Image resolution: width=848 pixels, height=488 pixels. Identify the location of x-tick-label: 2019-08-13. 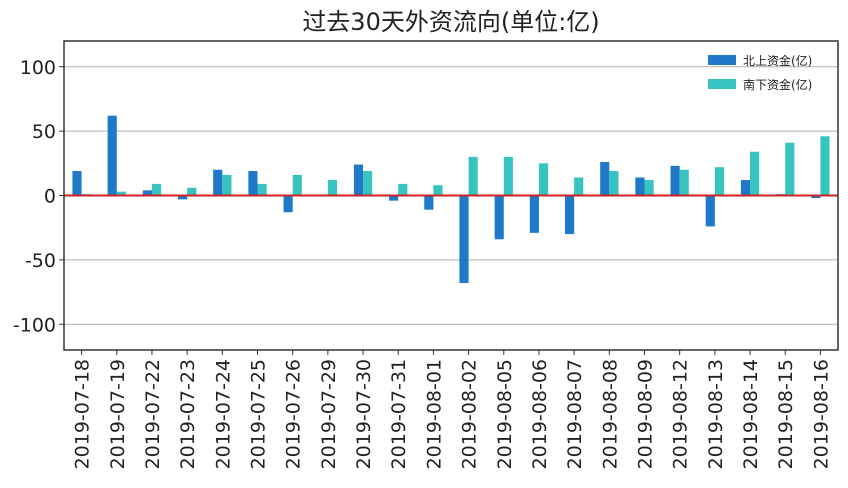
(716, 414).